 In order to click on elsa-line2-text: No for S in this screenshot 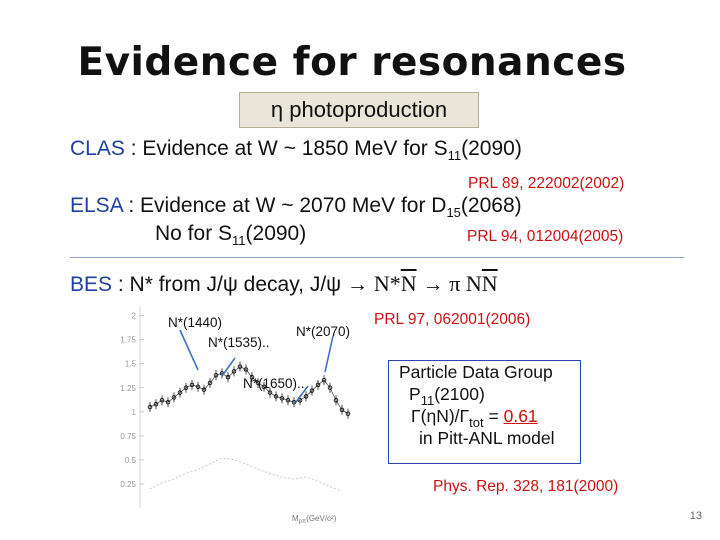, I will do `click(194, 233)`.